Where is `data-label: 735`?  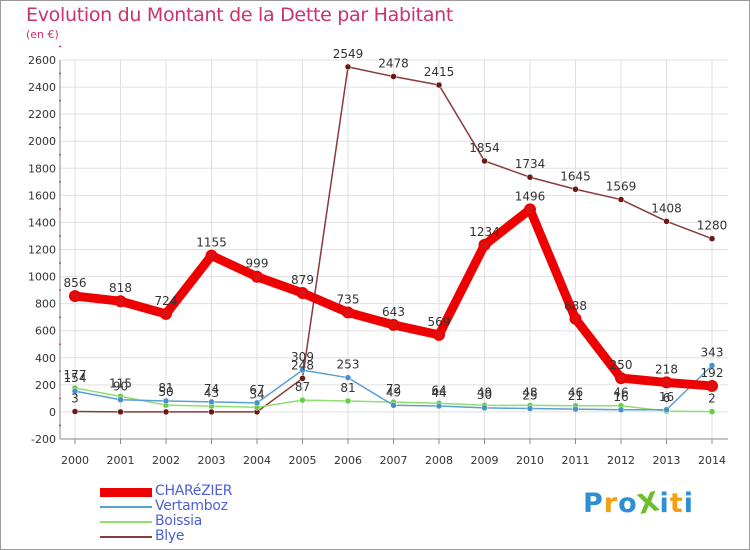
data-label: 735 is located at coordinates (348, 299).